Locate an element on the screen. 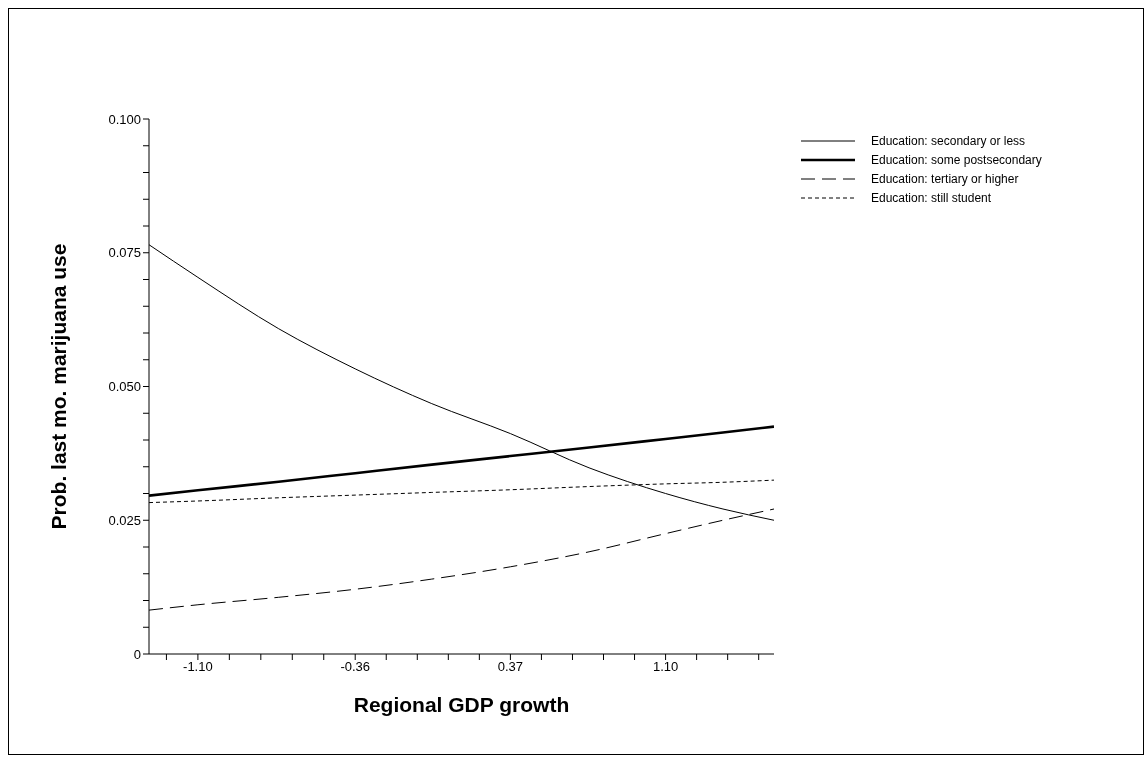  y-tick-label: 0.050 is located at coordinates (124, 387).